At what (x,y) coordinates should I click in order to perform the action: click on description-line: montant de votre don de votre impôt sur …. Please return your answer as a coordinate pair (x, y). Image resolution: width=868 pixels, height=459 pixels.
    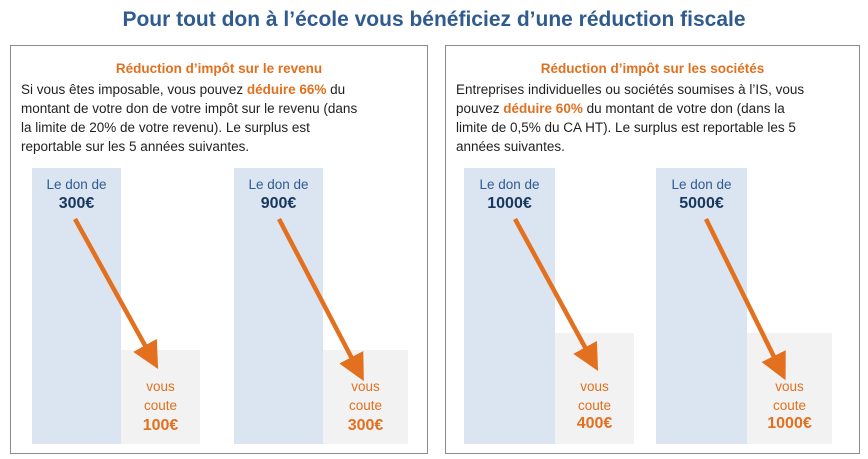
    Looking at the image, I should click on (189, 108).